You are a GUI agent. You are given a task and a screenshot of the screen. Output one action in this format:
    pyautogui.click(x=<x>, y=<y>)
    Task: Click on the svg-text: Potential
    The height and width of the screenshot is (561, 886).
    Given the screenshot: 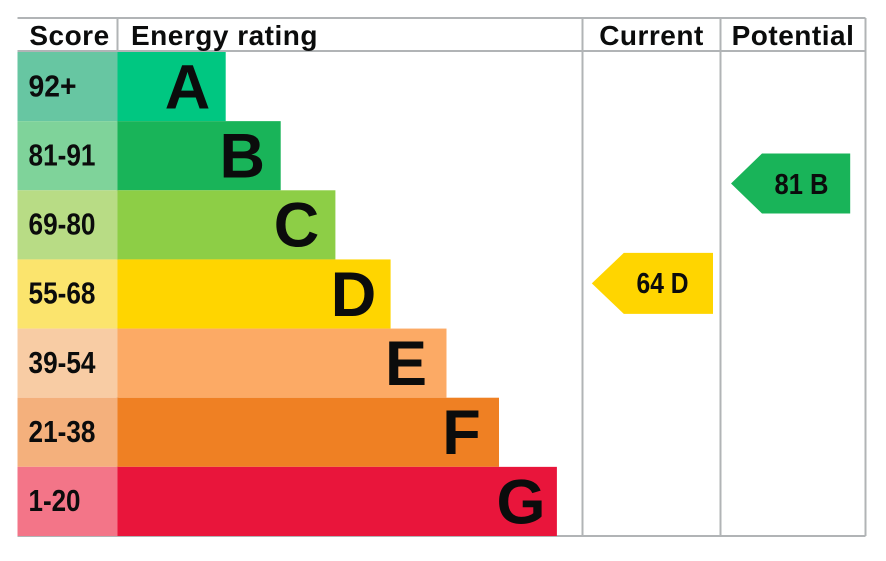 What is the action you would take?
    pyautogui.click(x=793, y=35)
    